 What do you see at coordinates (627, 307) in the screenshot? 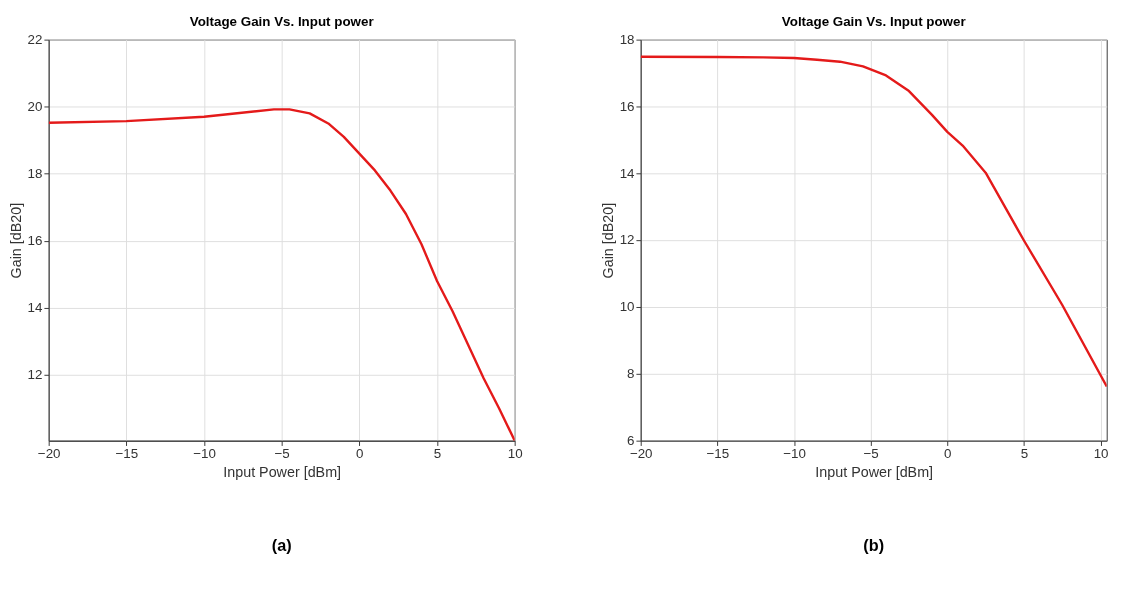
I see `y-tick-label: 10` at bounding box center [627, 307].